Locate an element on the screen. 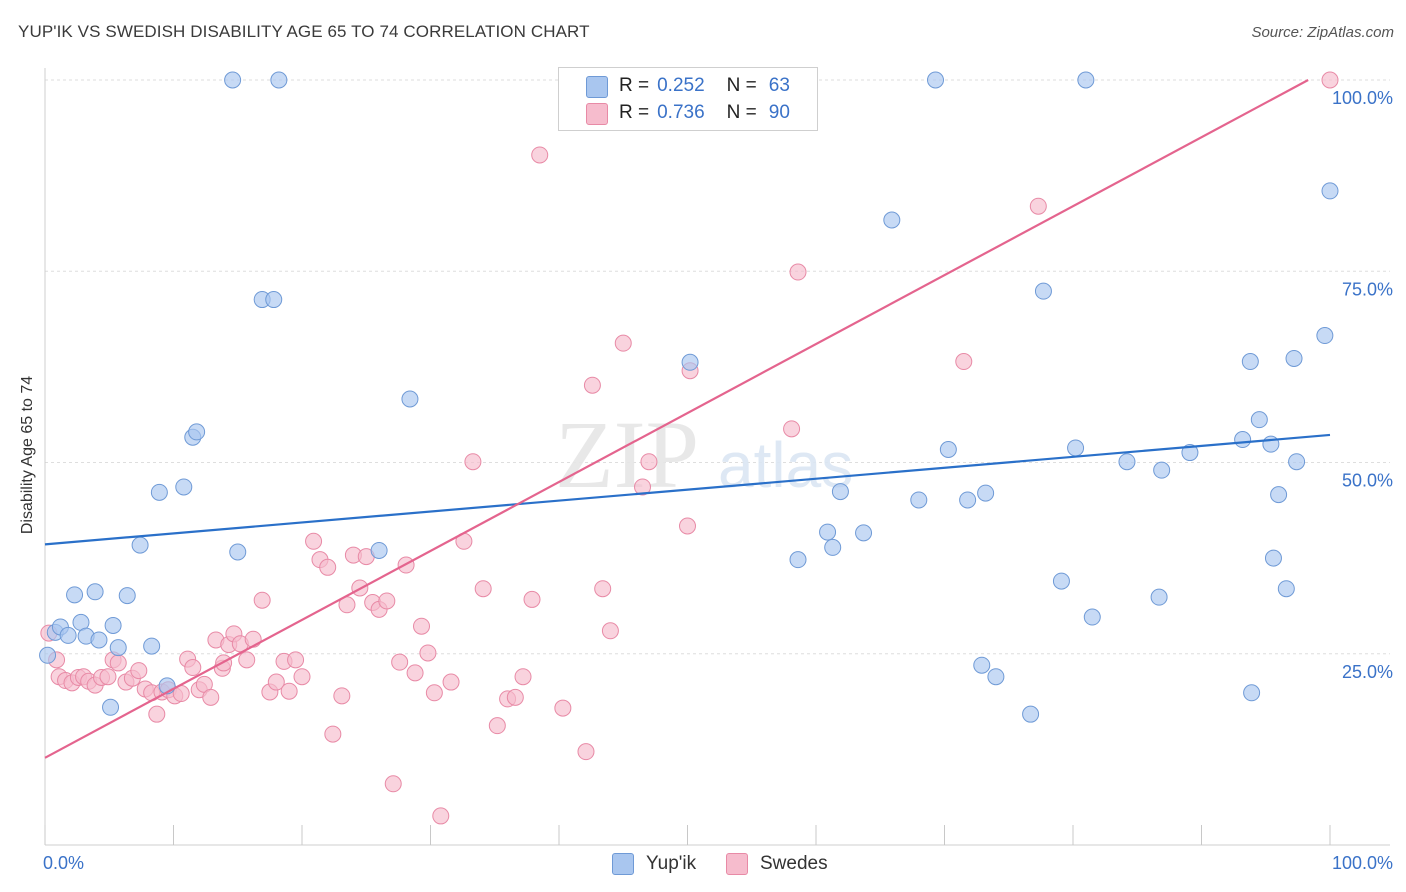  y-tick-label: 75.0% is located at coordinates (1367, 289).